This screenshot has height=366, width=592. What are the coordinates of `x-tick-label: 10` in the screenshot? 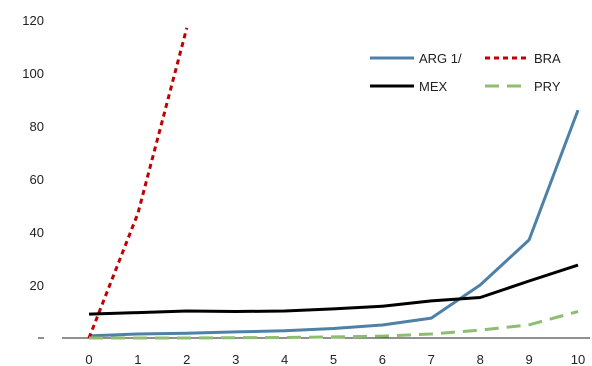 It's located at (578, 359).